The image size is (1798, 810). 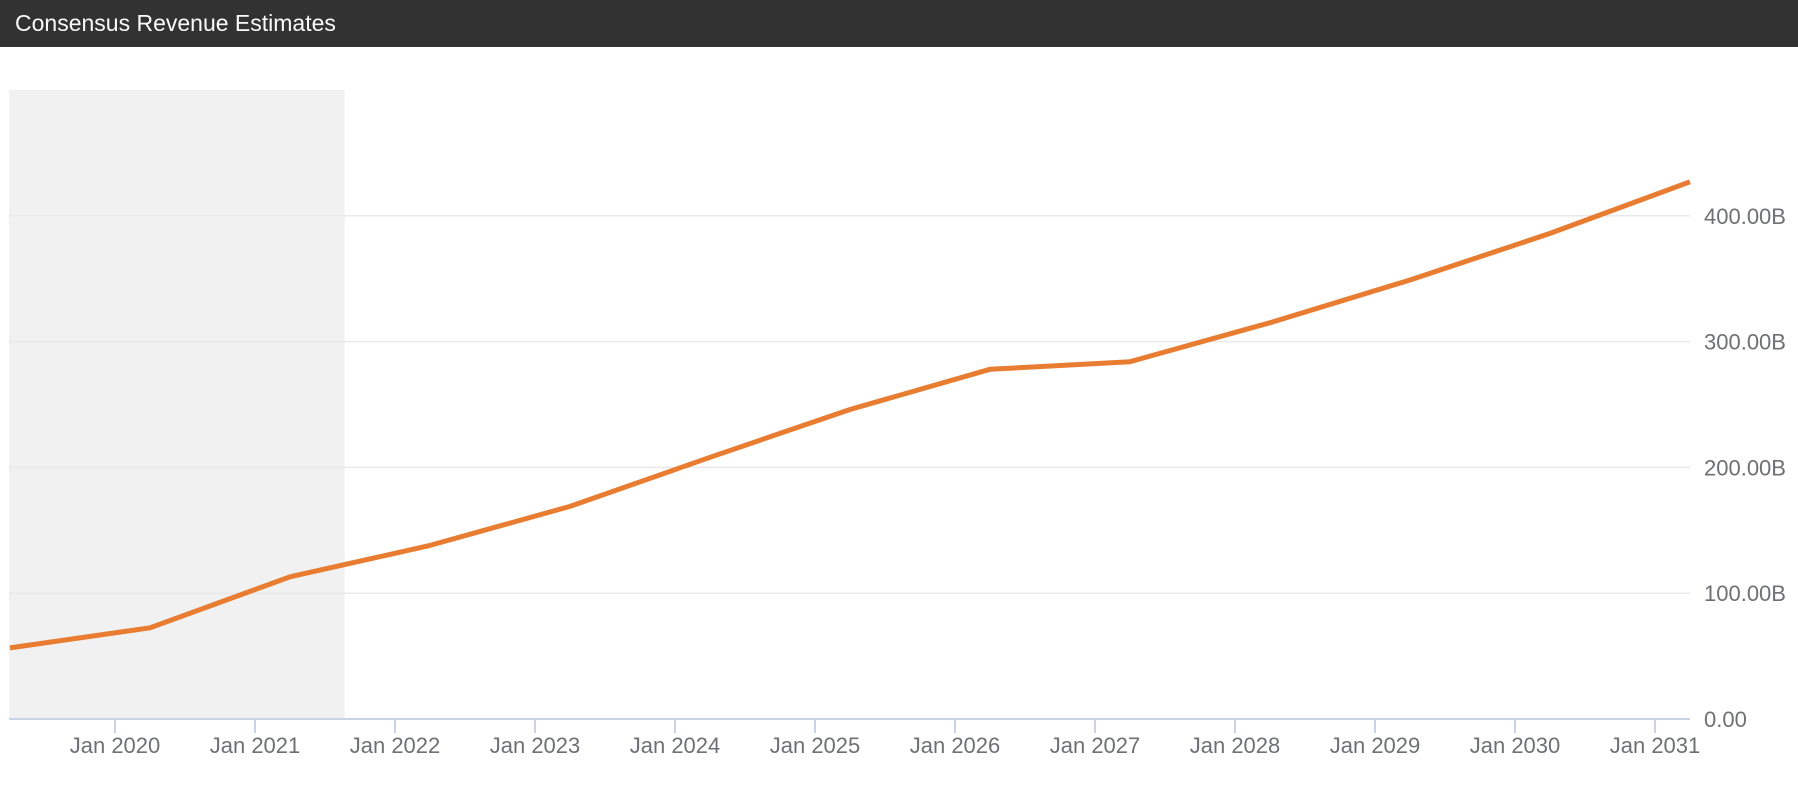 I want to click on y-axis-label: 400.00B, so click(x=1745, y=216).